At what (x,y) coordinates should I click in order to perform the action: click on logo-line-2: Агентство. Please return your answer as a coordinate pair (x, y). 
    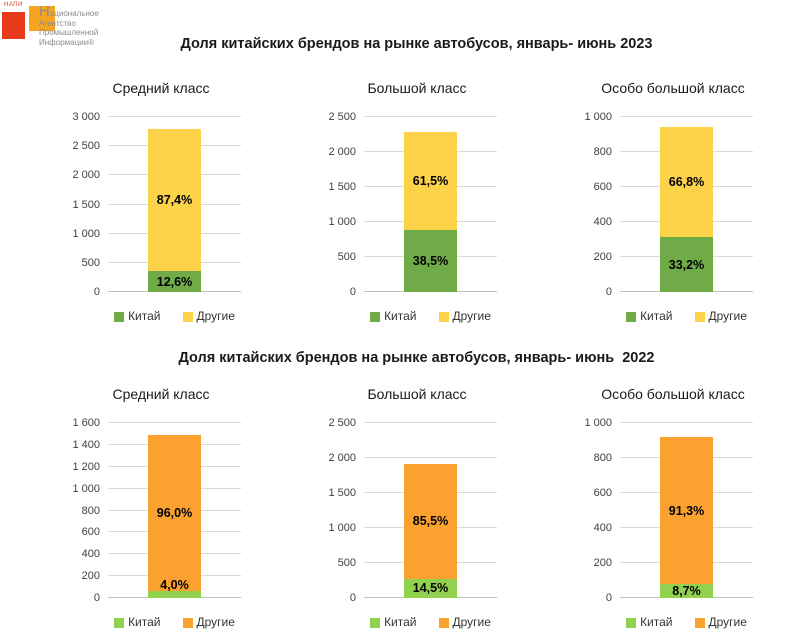
    Looking at the image, I should click on (57, 23).